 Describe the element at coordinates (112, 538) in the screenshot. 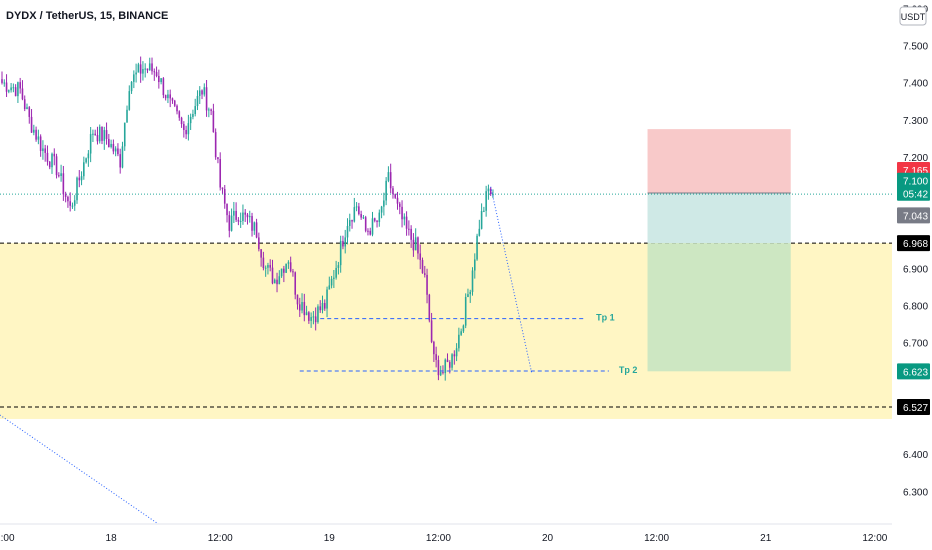

I see `x-tick-label: 18` at that location.